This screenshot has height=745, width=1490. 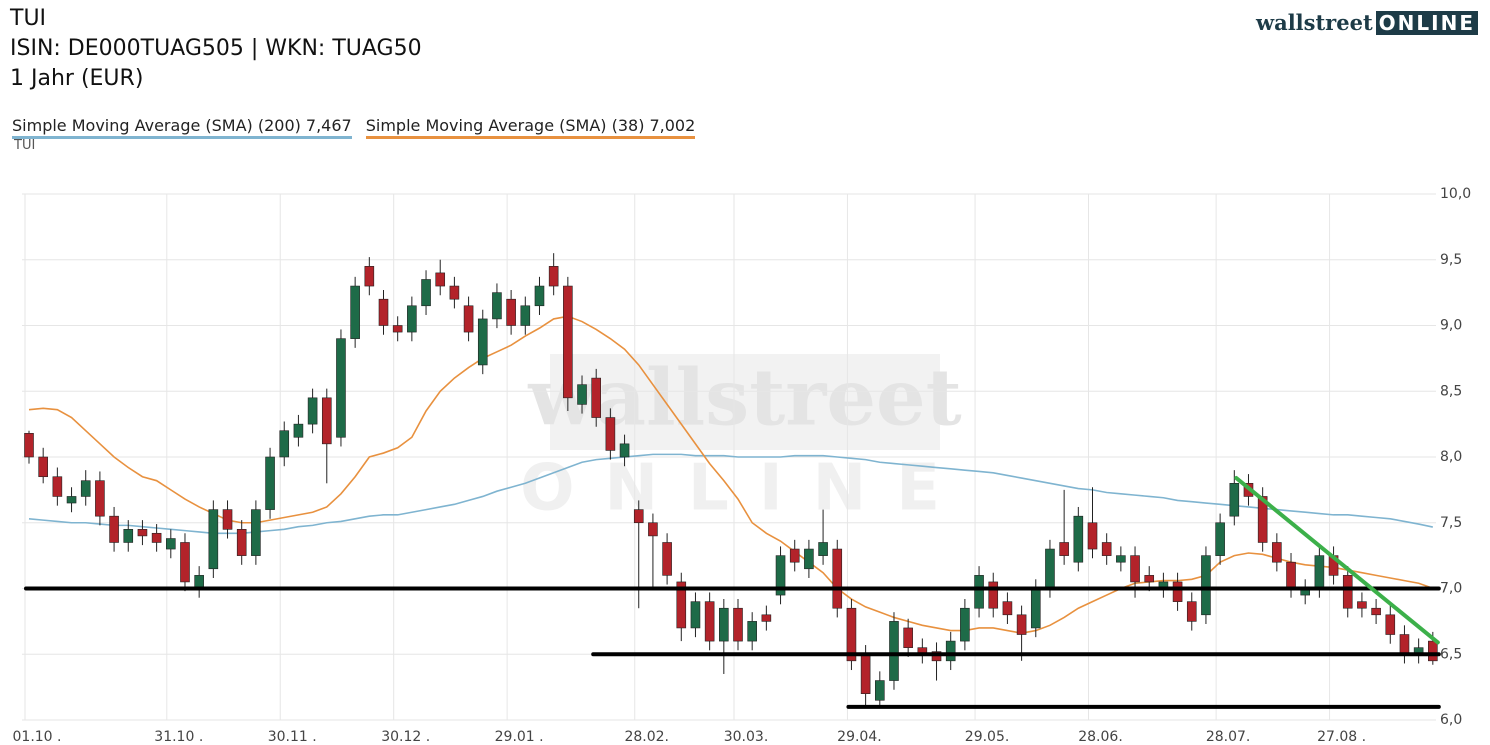 I want to click on y-tick-label: 8,5, so click(x=1451, y=391).